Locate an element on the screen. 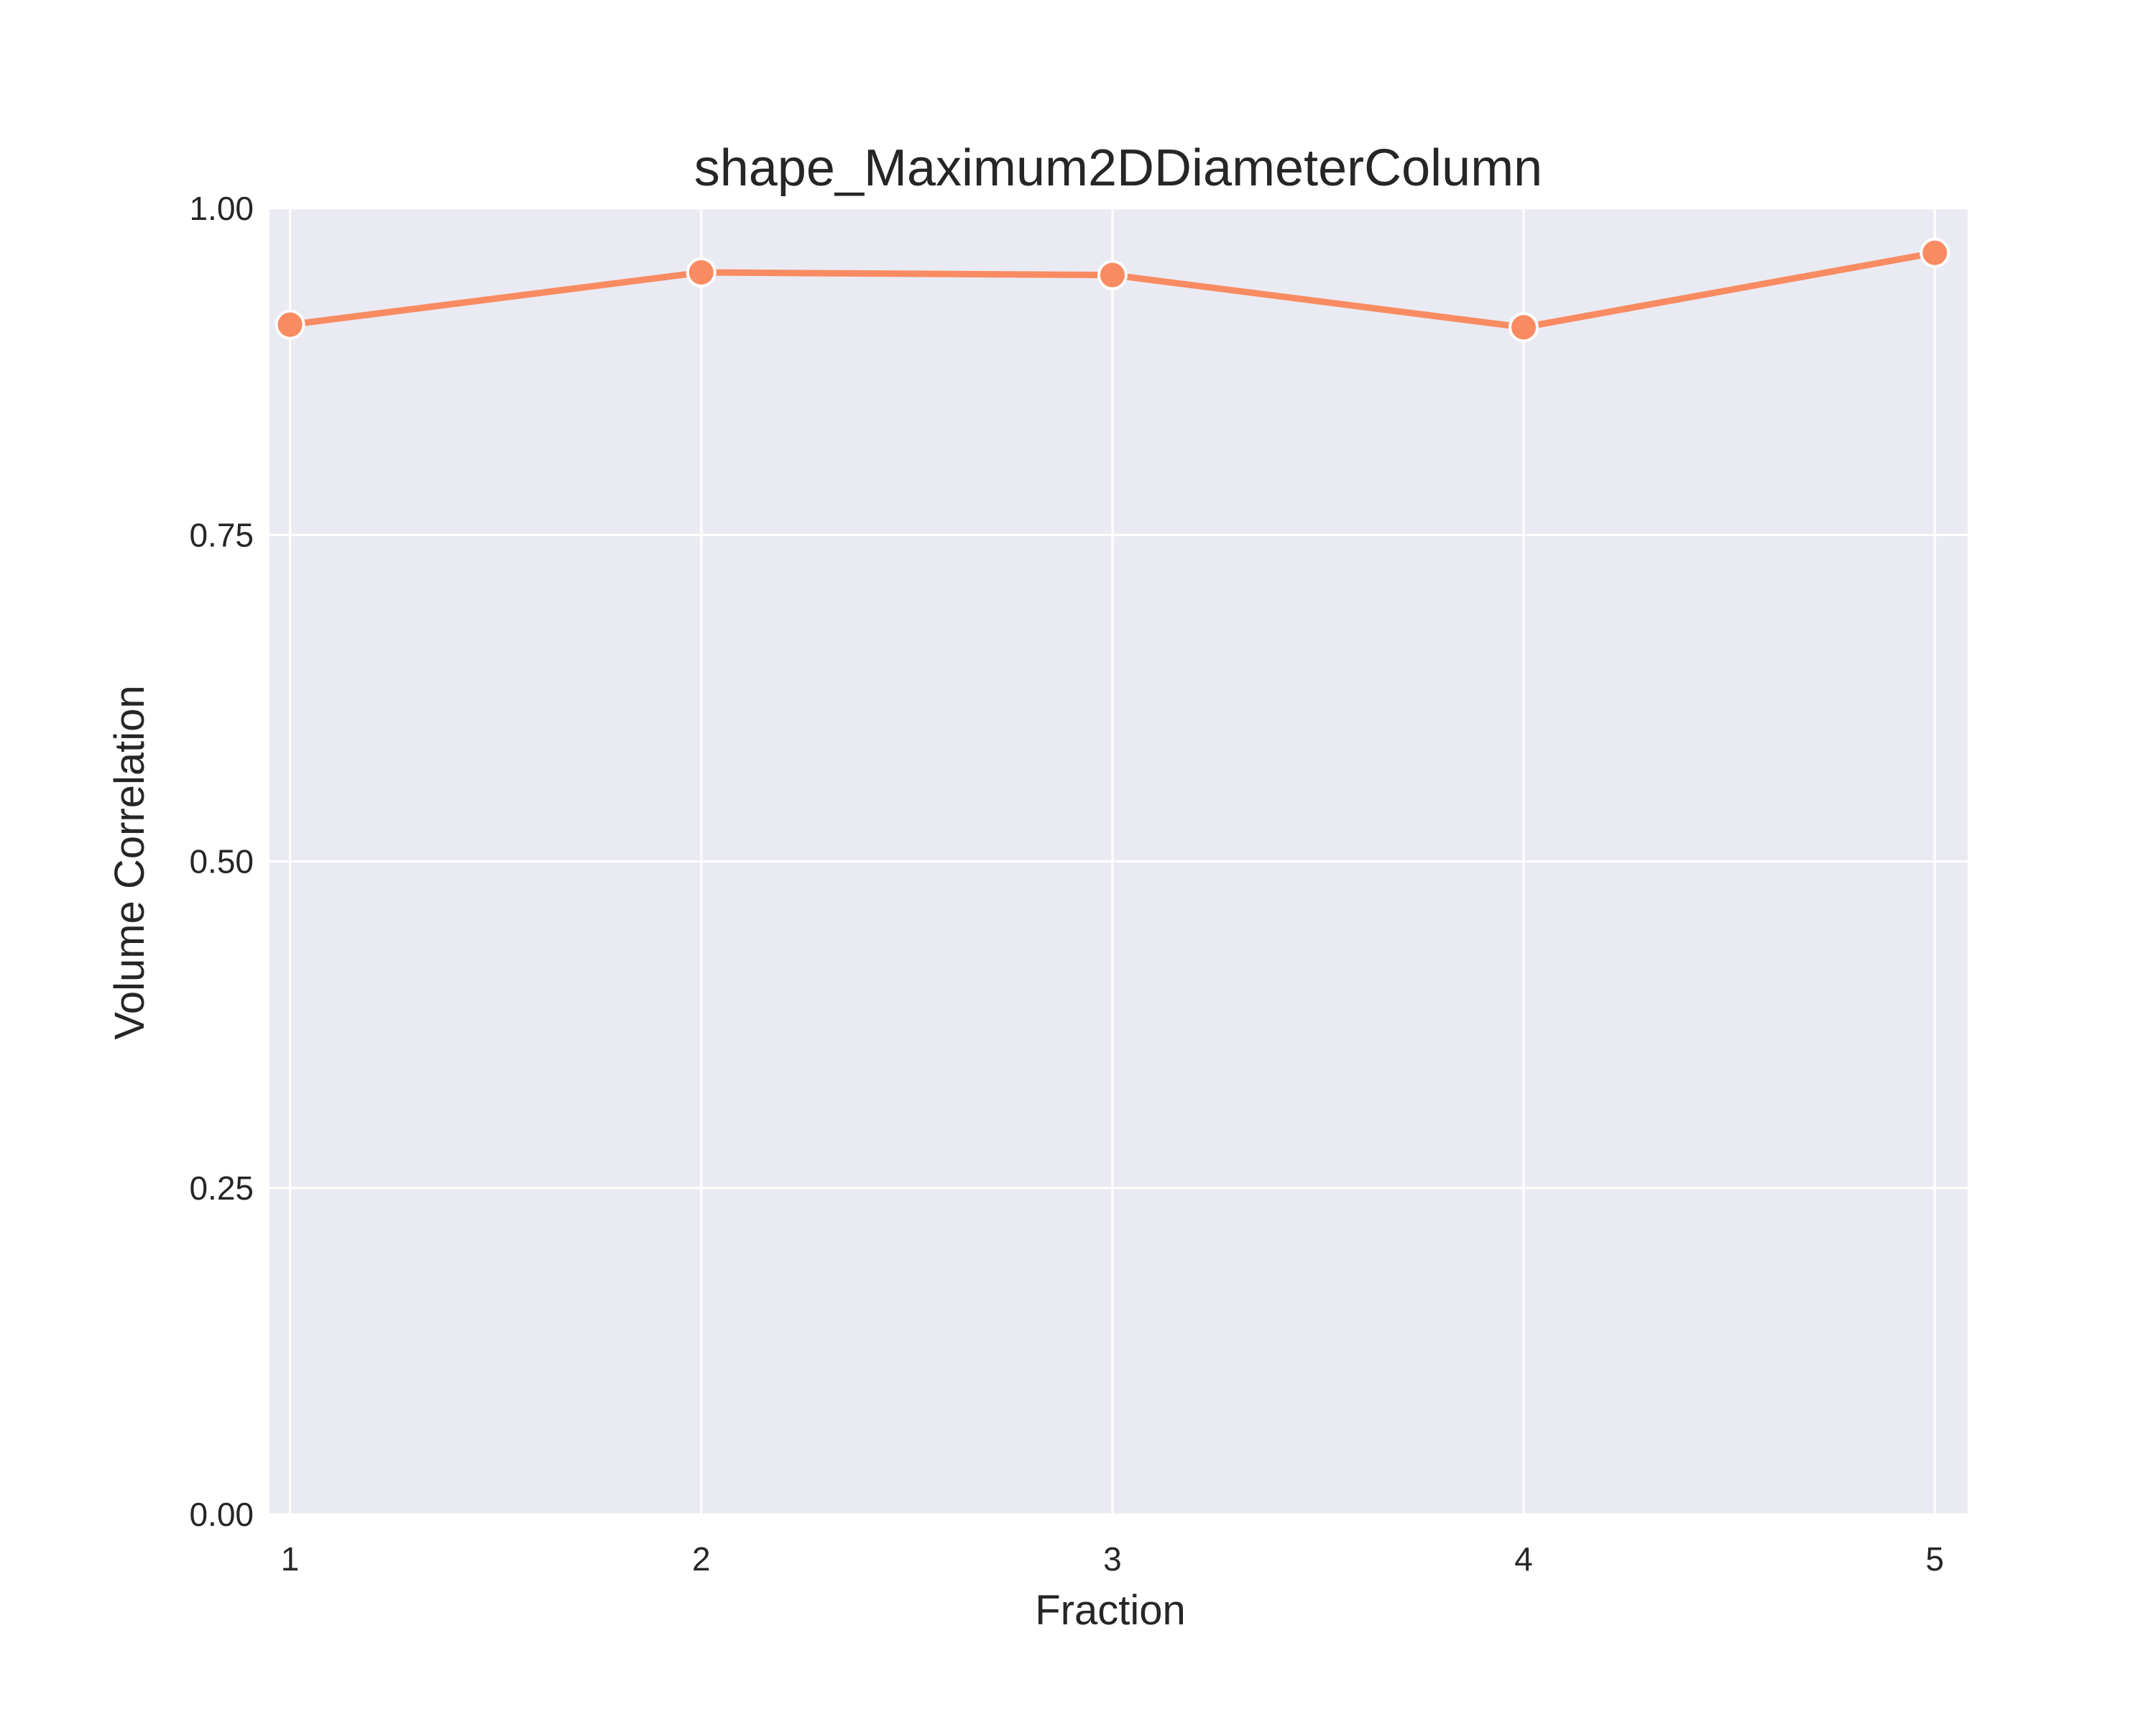 This screenshot has width=2156, height=1725. x-tick-label: 2 is located at coordinates (701, 1559).